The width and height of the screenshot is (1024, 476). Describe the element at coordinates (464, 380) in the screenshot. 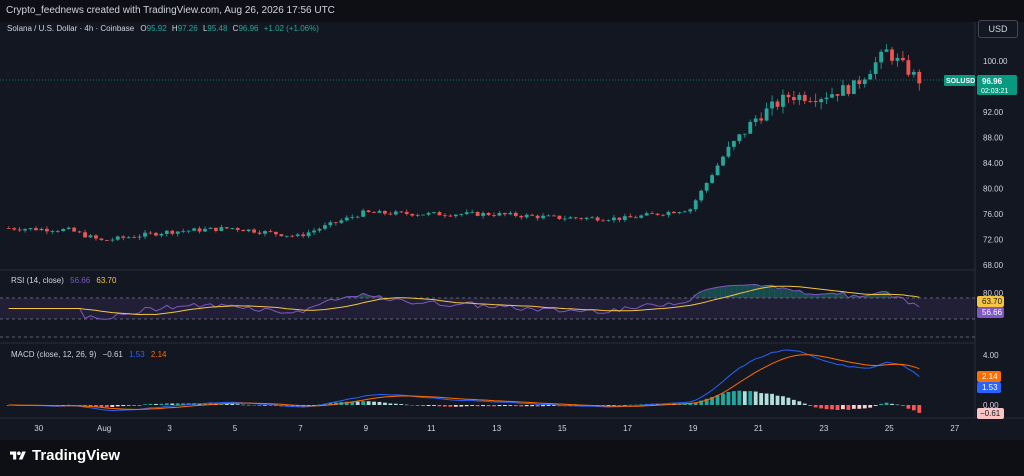

I see `macd-line` at that location.